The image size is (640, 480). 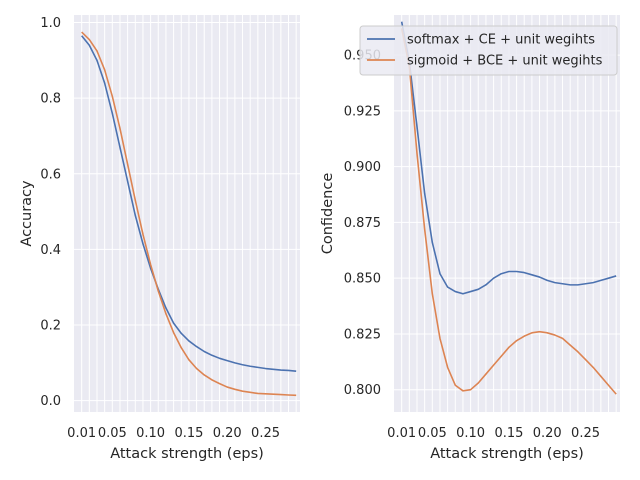 What do you see at coordinates (362, 167) in the screenshot?
I see `y-tick-label: 0.900` at bounding box center [362, 167].